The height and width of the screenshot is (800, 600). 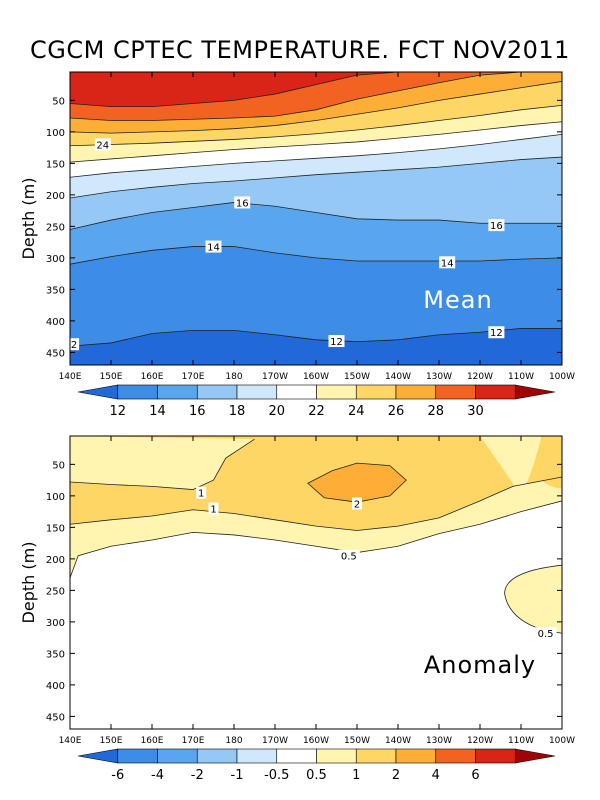 What do you see at coordinates (157, 775) in the screenshot?
I see `anomaly-colorbar-label: -4` at bounding box center [157, 775].